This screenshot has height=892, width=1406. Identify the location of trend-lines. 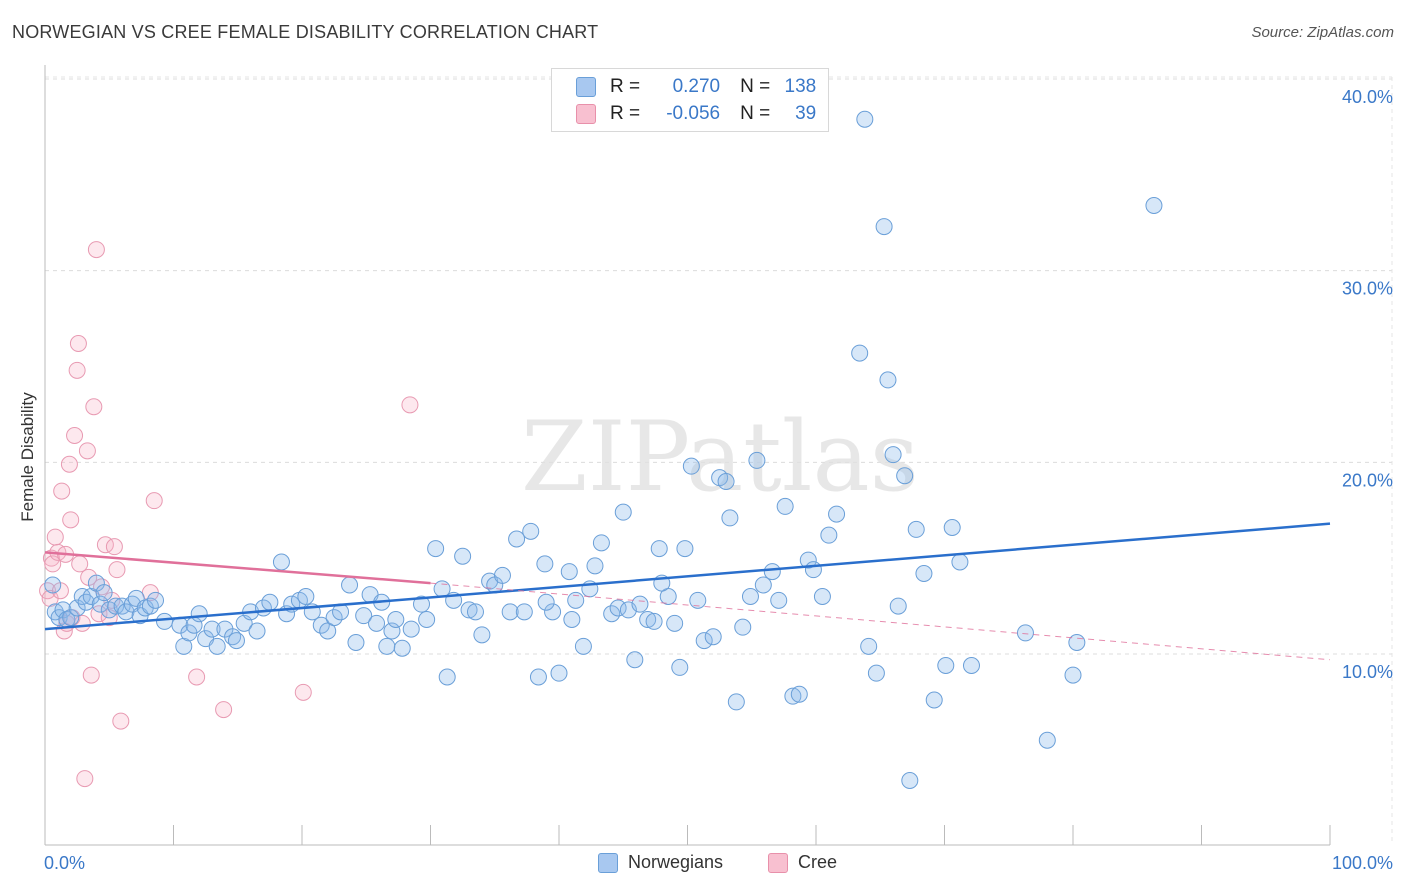
(687, 591).